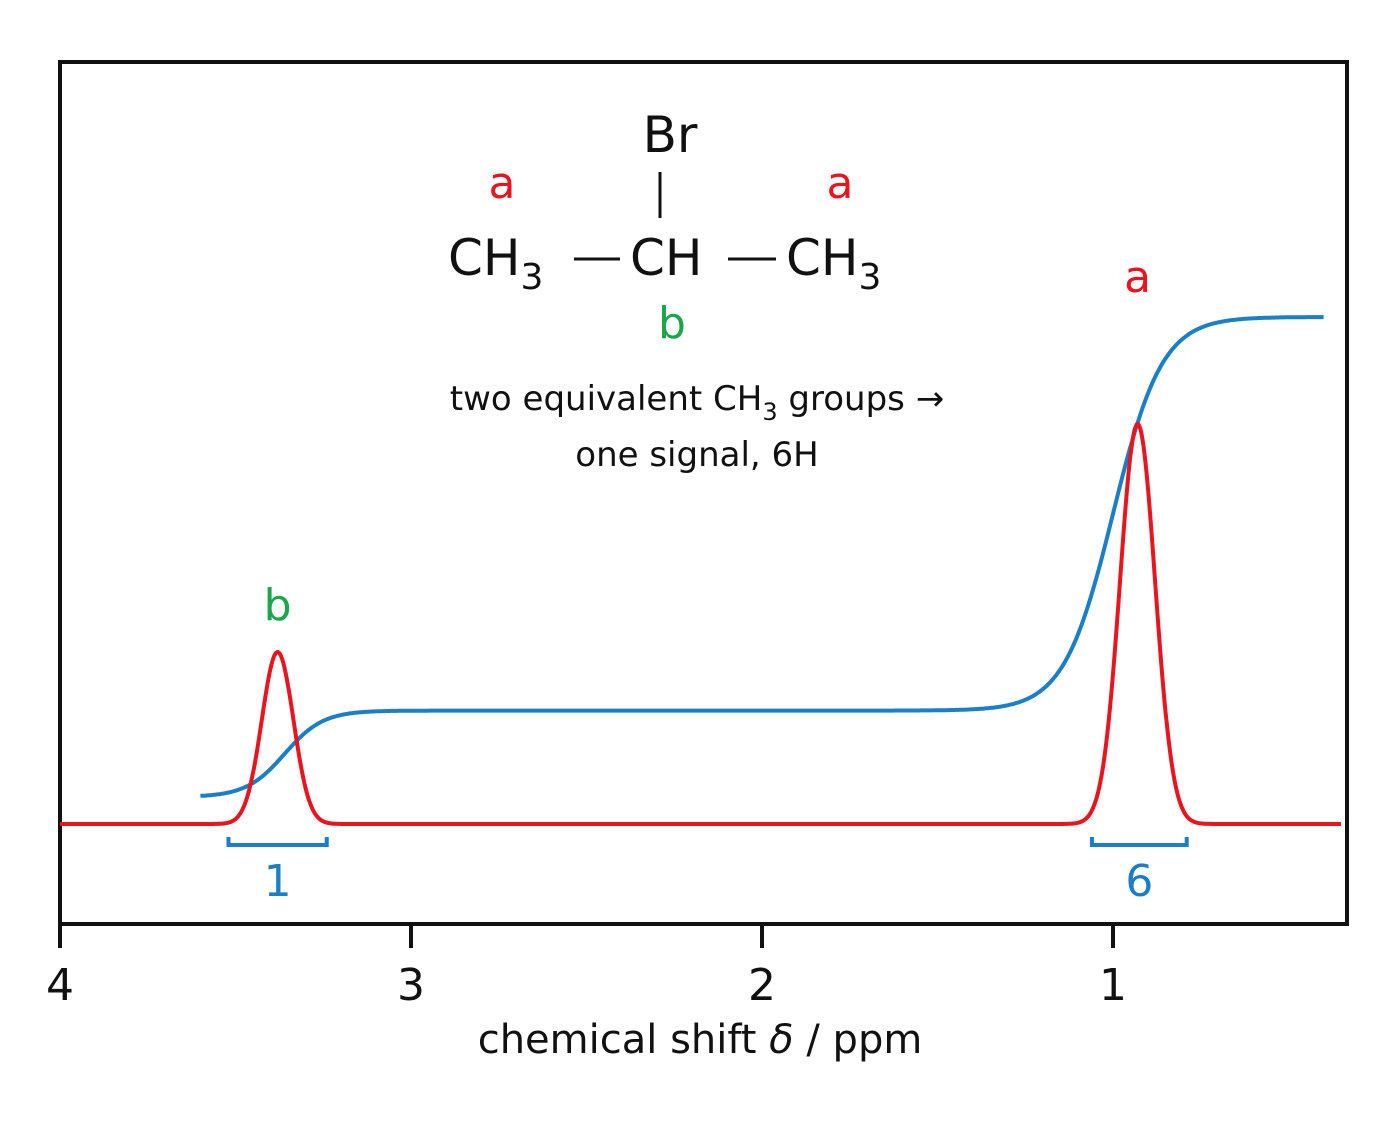 The width and height of the screenshot is (1397, 1126). I want to click on note-line-2: one signal, 6H, so click(696, 455).